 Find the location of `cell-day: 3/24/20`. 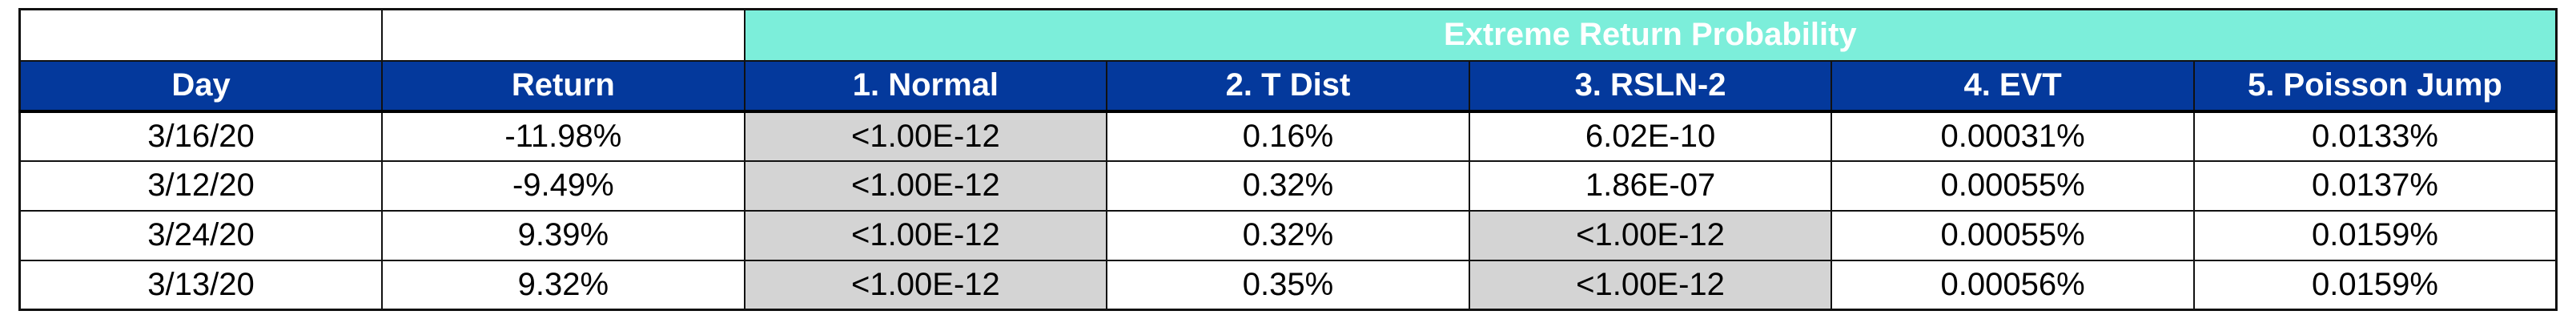

cell-day: 3/24/20 is located at coordinates (201, 235).